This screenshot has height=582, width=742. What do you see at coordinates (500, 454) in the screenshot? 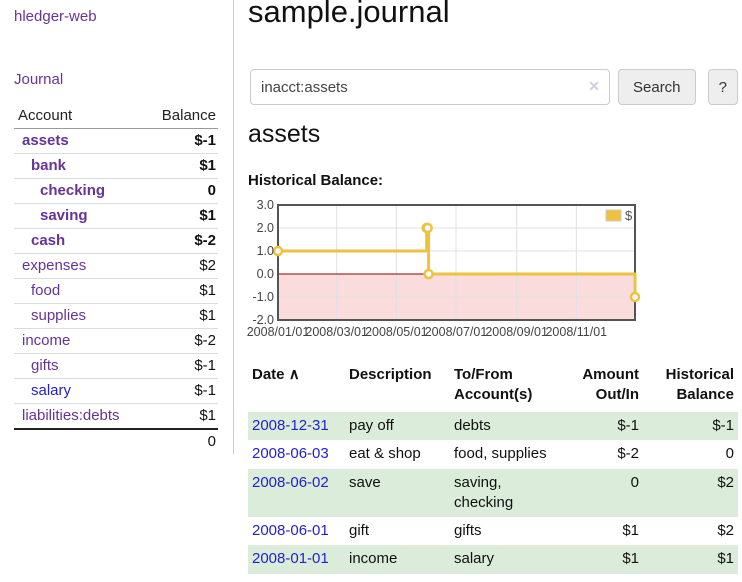
I see `transaction-accounts: food, supplies` at bounding box center [500, 454].